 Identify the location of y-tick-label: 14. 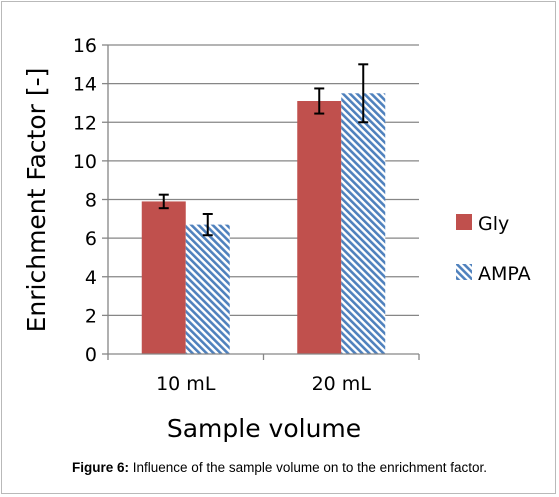
(85, 85).